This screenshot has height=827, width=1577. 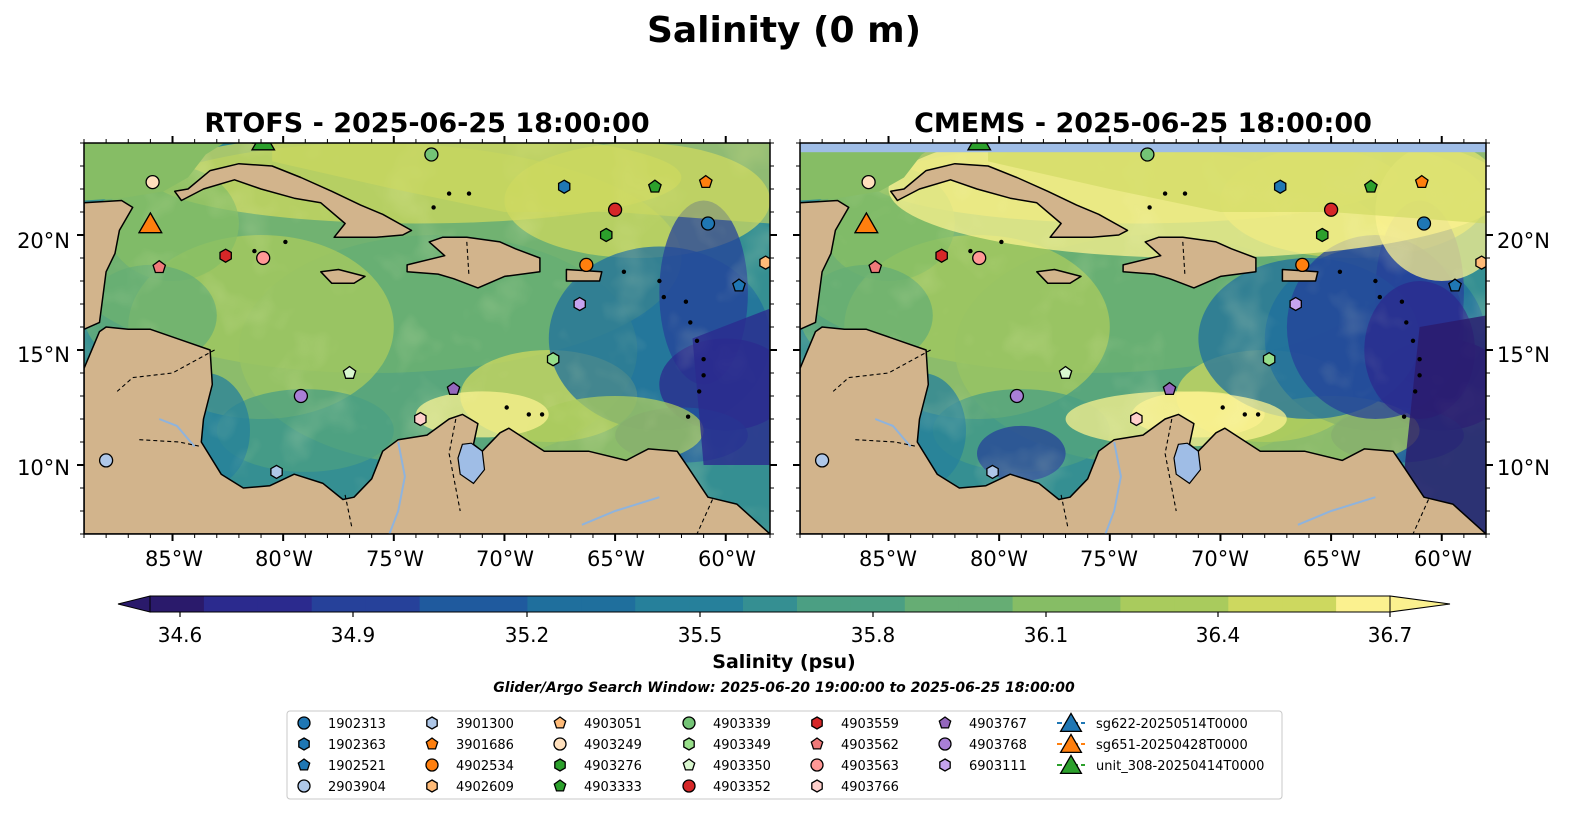 I want to click on colorbar-frame, so click(x=770, y=604).